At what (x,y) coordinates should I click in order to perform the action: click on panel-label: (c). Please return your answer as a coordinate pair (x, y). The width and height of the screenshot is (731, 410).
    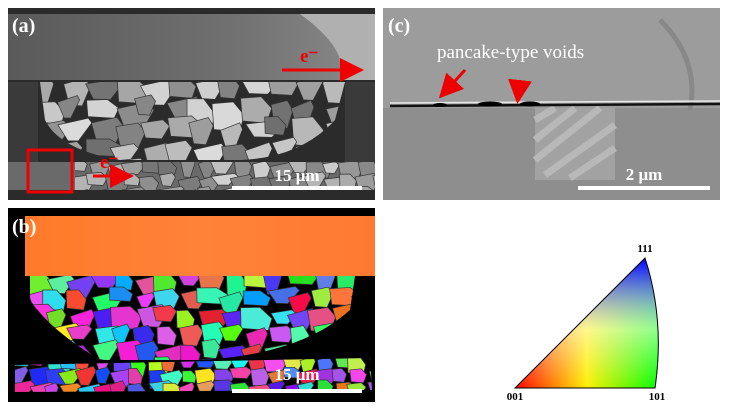
    Looking at the image, I should click on (399, 26).